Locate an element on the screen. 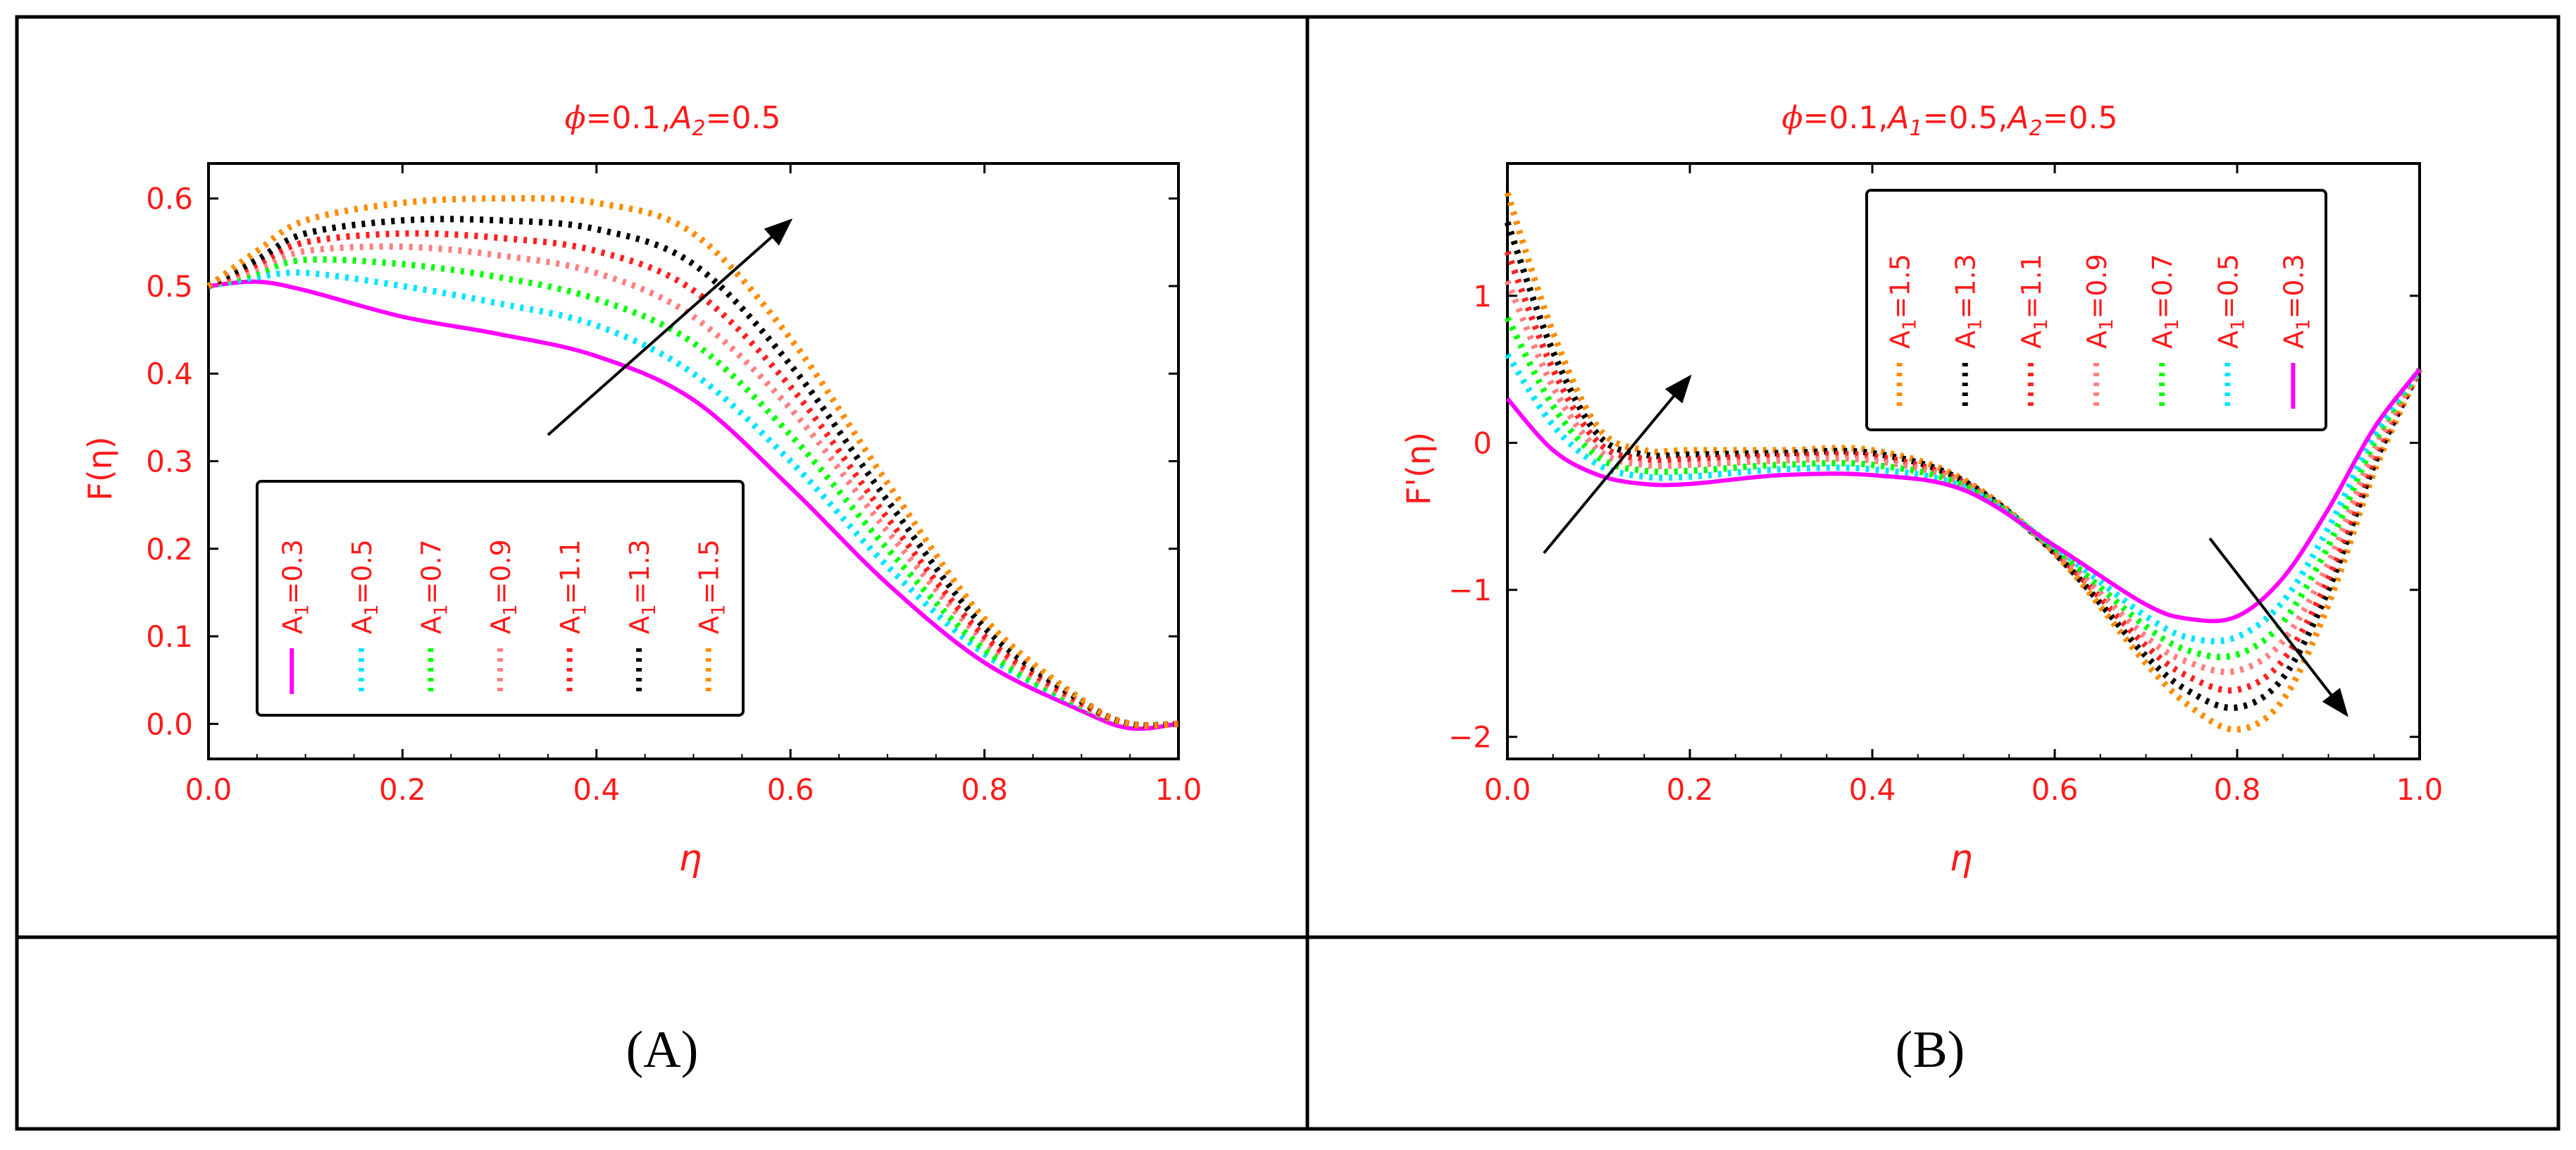  chart-b-xtick-label: 0.4 is located at coordinates (1872, 789).